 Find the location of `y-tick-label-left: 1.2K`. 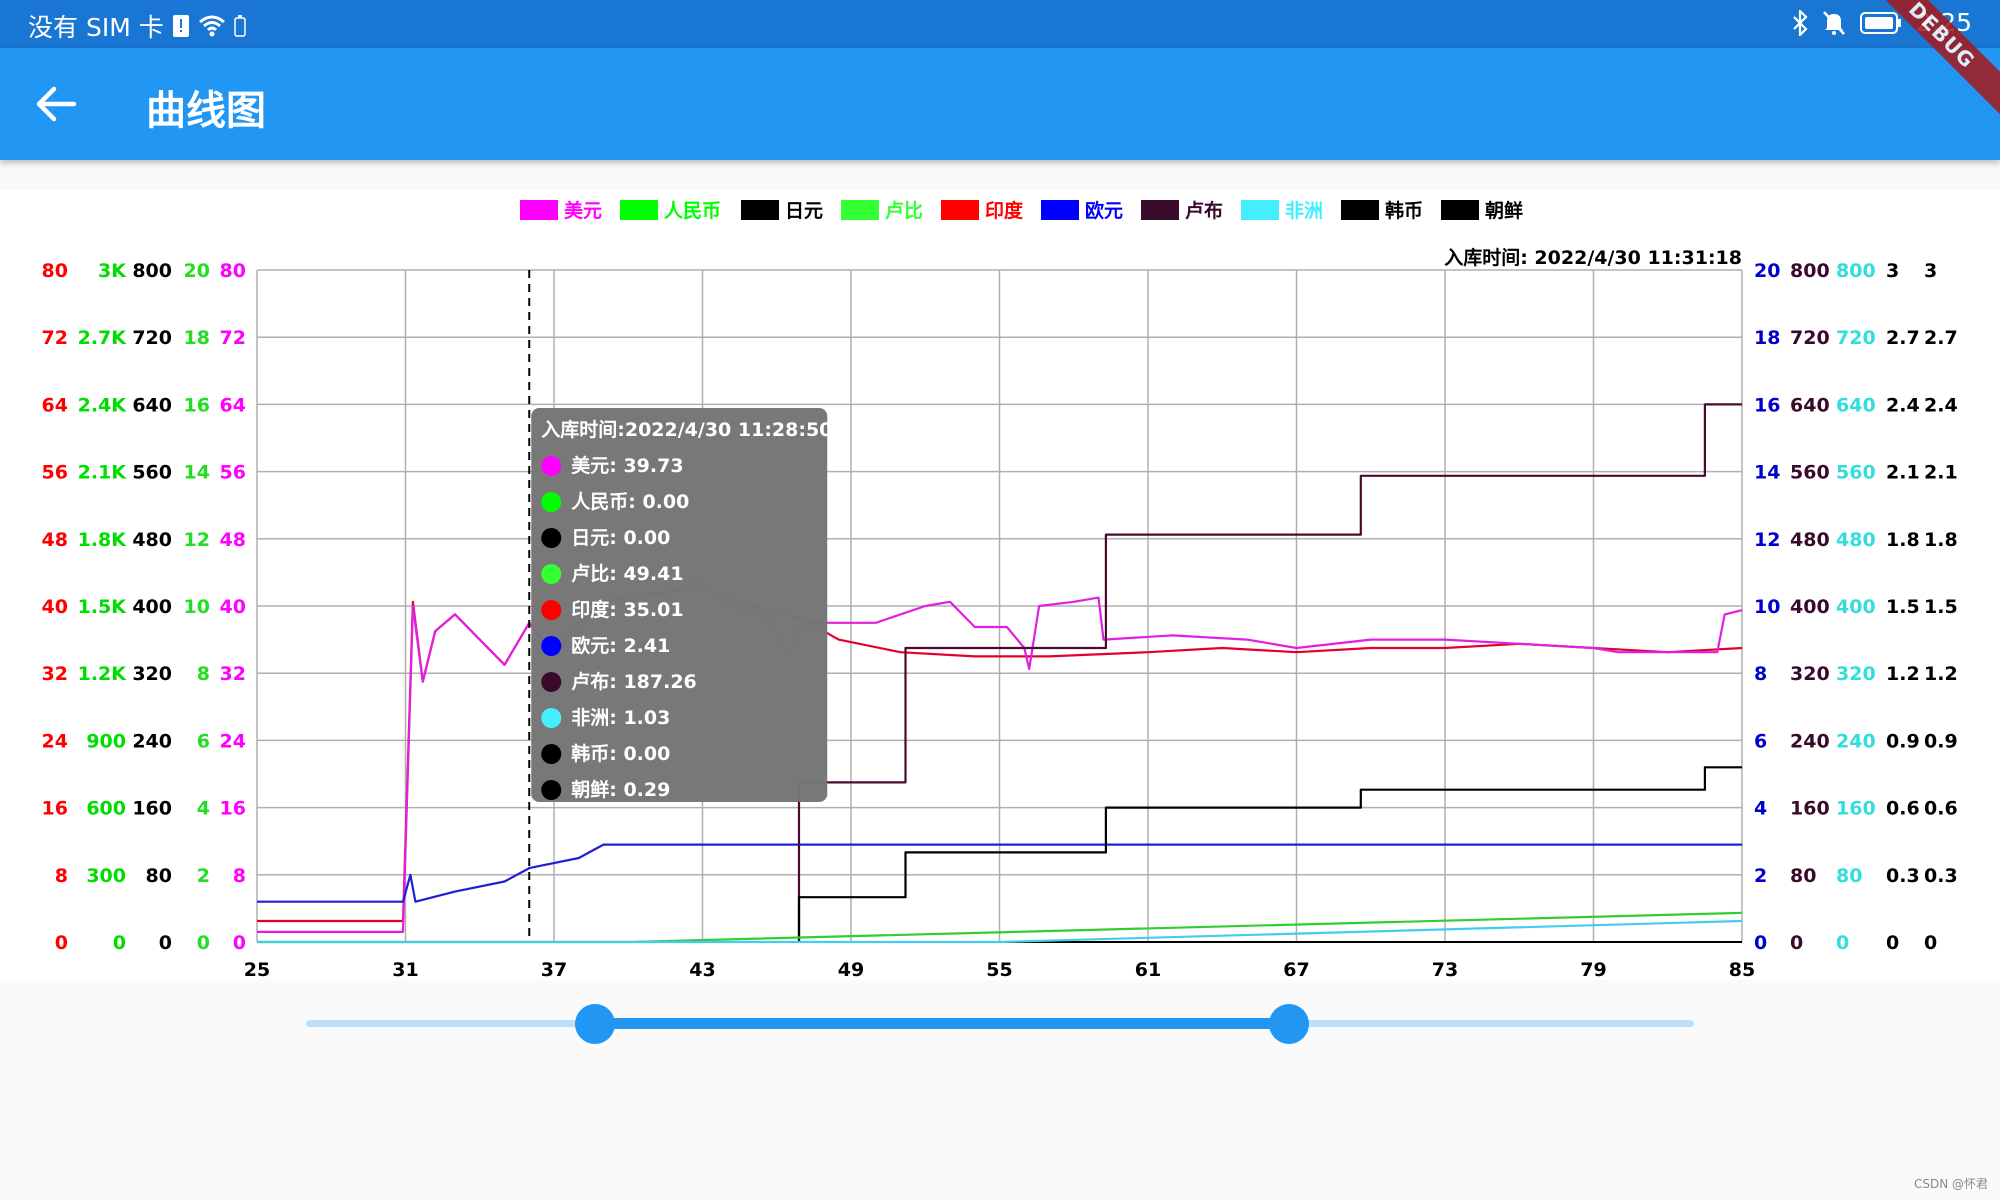

y-tick-label-left: 1.2K is located at coordinates (103, 674).